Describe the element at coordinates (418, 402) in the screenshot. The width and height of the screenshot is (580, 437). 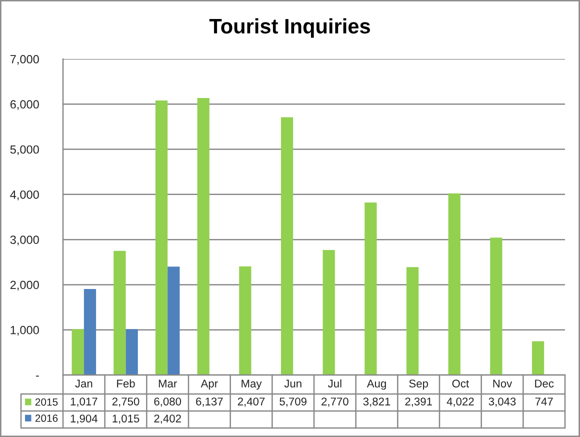
I see `data-label: 2,391` at that location.